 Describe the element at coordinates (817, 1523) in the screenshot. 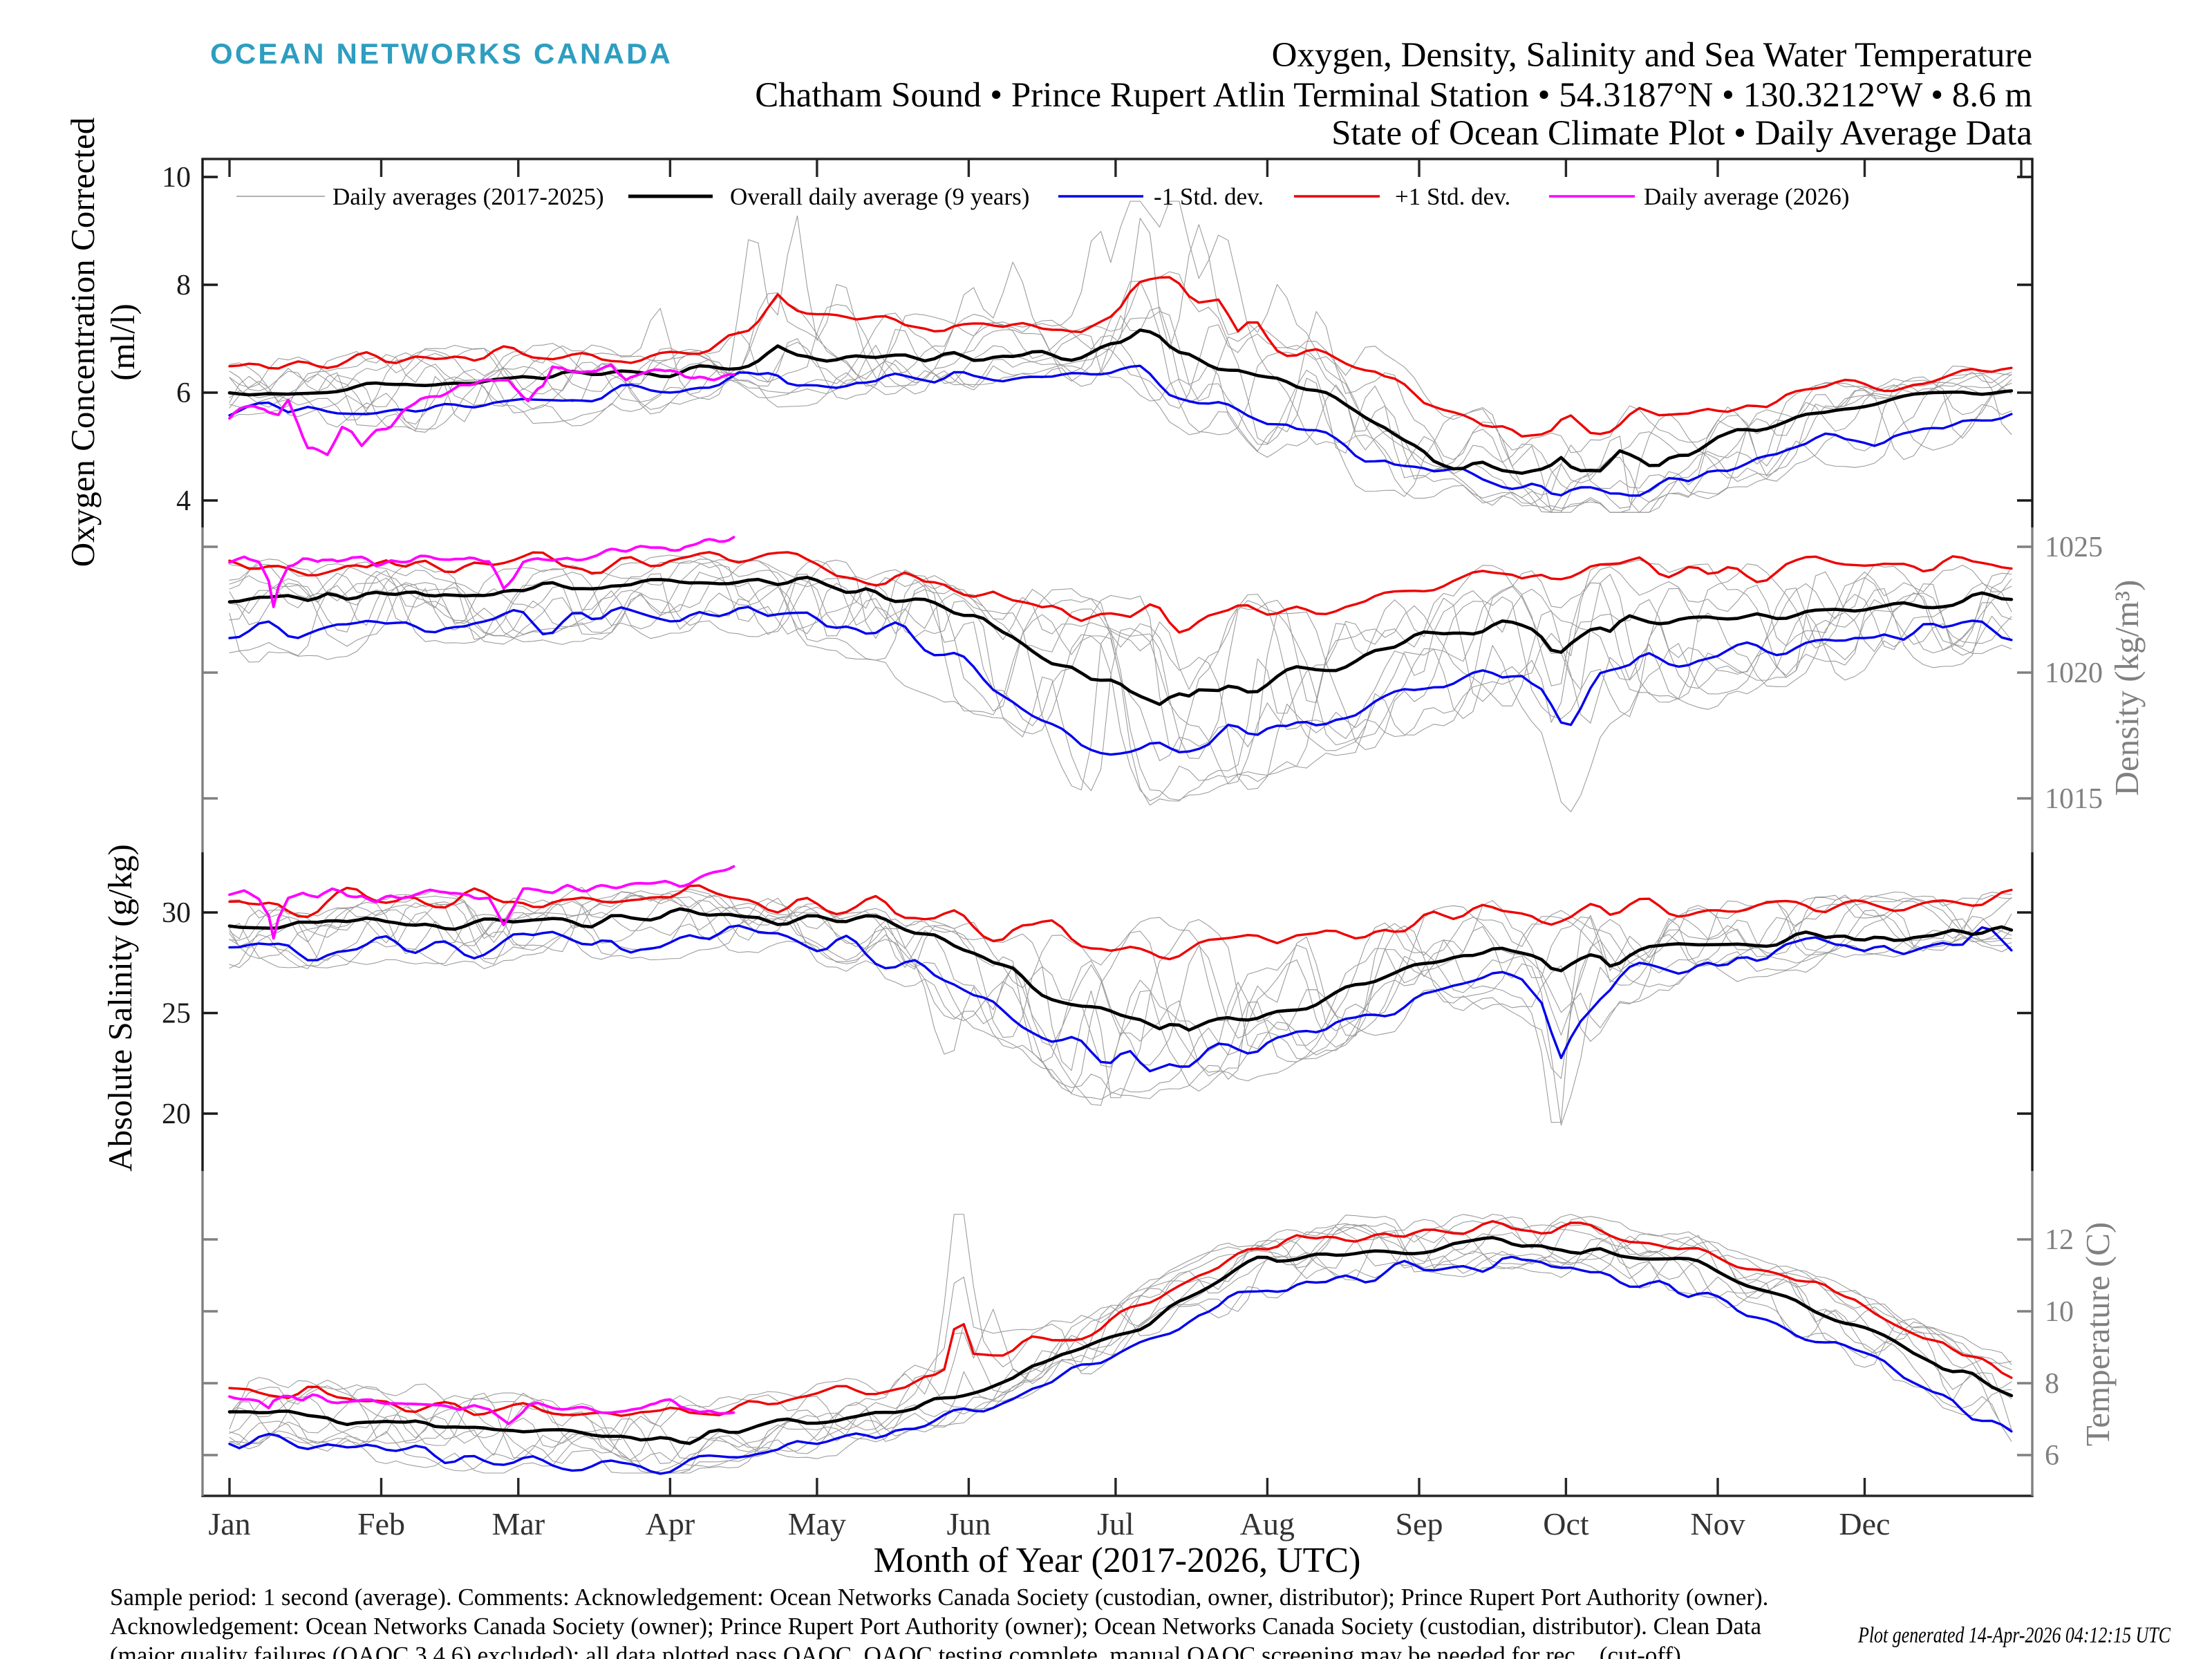

I see `svg-text: May` at that location.